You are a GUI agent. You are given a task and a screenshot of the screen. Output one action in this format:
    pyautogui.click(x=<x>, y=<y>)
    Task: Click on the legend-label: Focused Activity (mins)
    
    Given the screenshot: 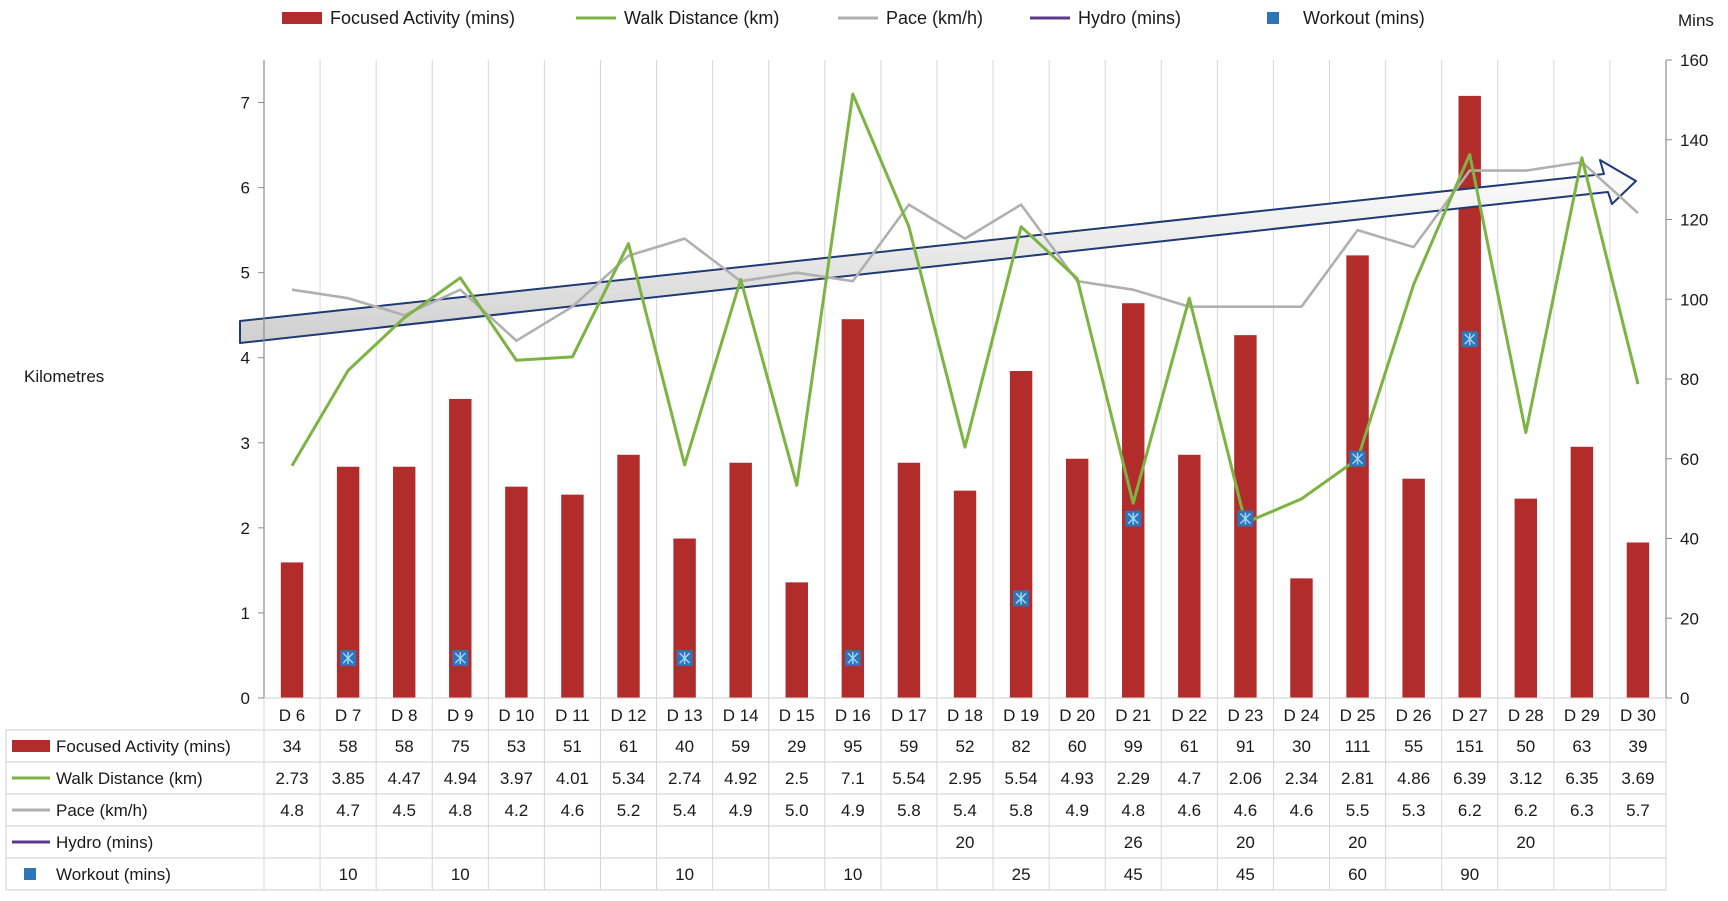 What is the action you would take?
    pyautogui.click(x=422, y=18)
    